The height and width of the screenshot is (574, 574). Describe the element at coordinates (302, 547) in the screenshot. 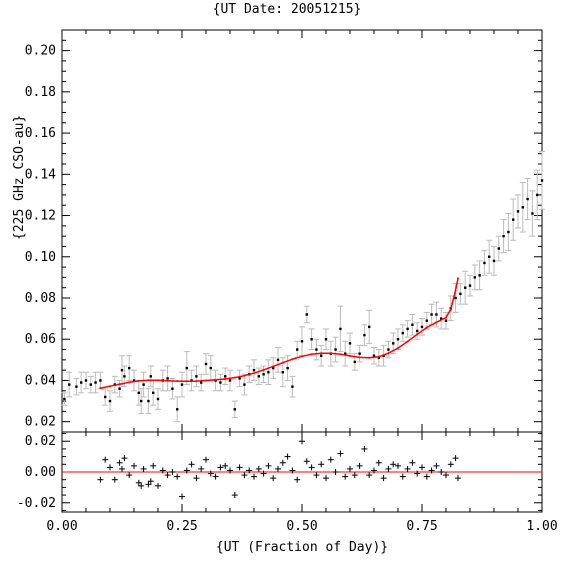

I see `x-axis-label: {UT (Fraction of Day)}` at that location.